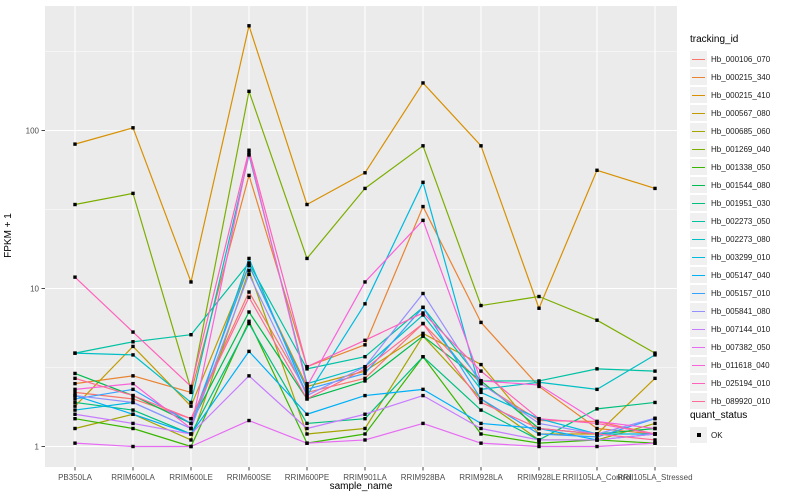  I want to click on legend-entry-Hb_000685_060: Hb_000685_060, so click(744, 131).